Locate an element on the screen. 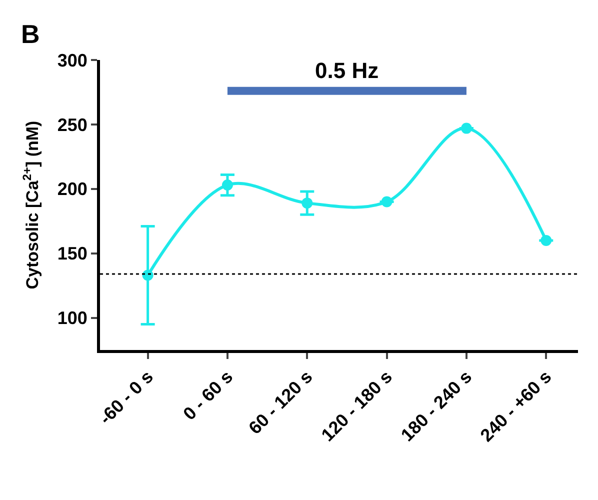  y-tick-label: 200 is located at coordinates (72, 189).